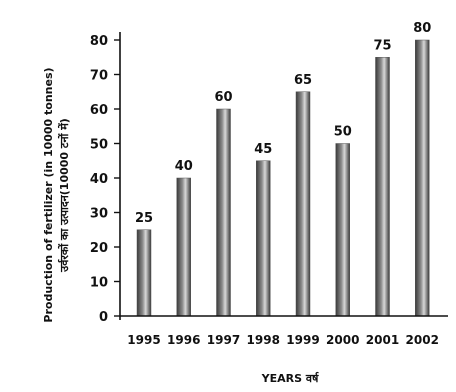  What do you see at coordinates (263, 340) in the screenshot?
I see `x-tick-label: 1998` at bounding box center [263, 340].